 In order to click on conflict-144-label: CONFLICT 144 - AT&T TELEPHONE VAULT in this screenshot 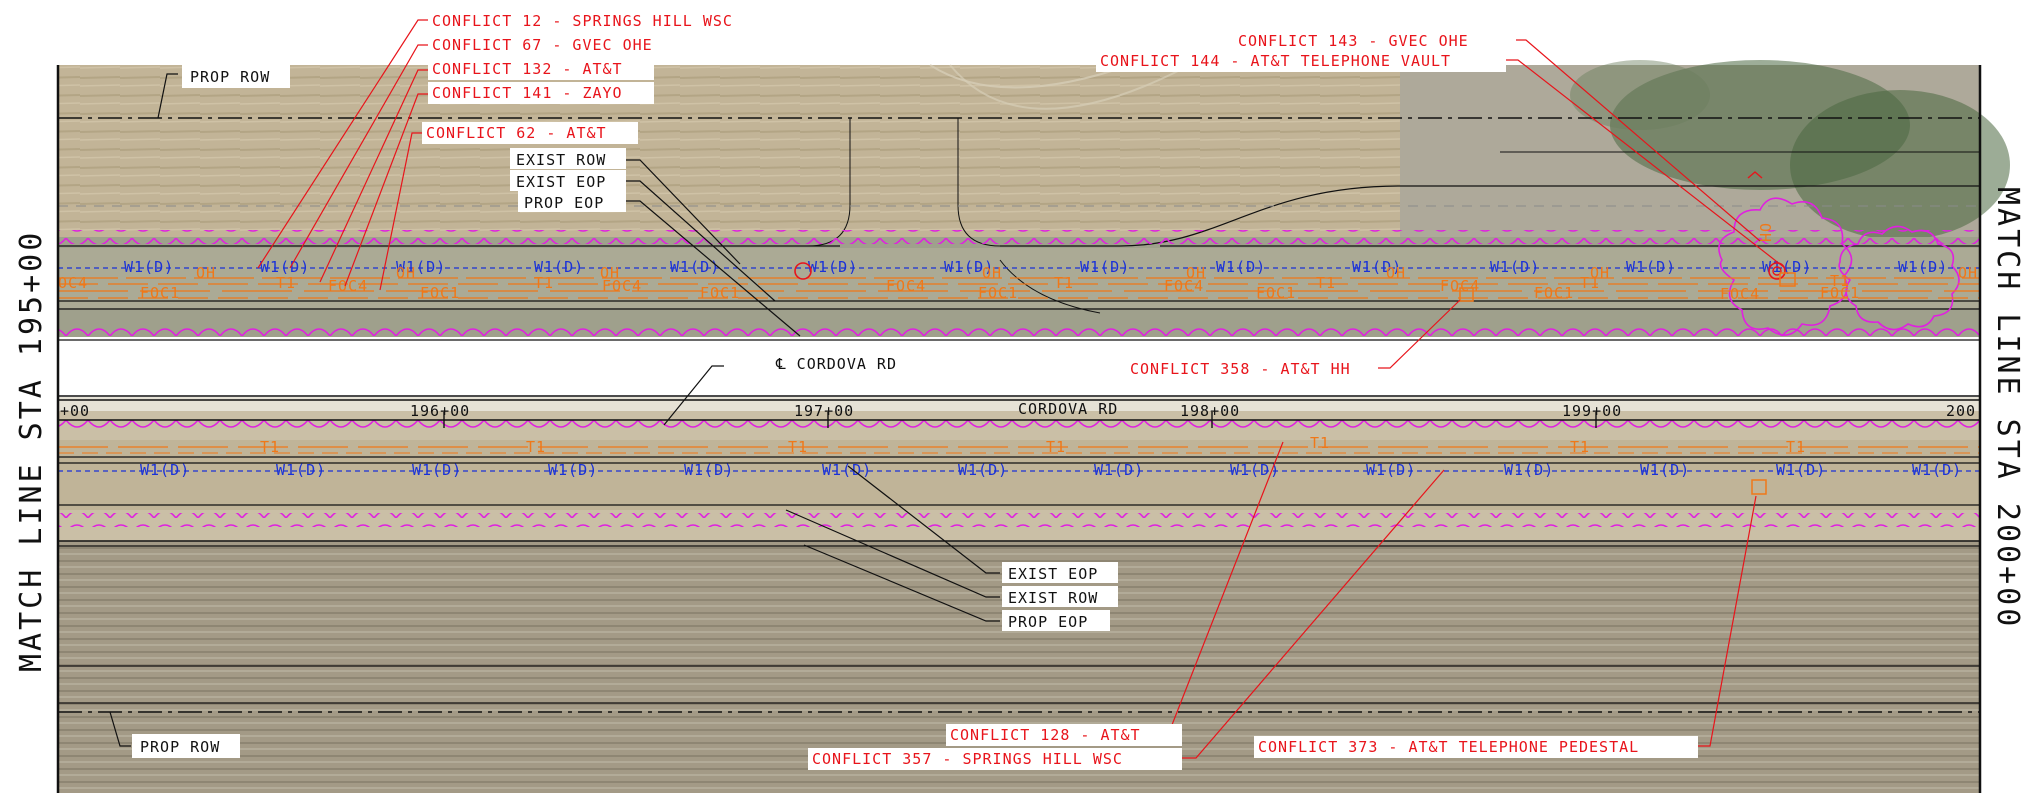, I will do `click(1275, 61)`.